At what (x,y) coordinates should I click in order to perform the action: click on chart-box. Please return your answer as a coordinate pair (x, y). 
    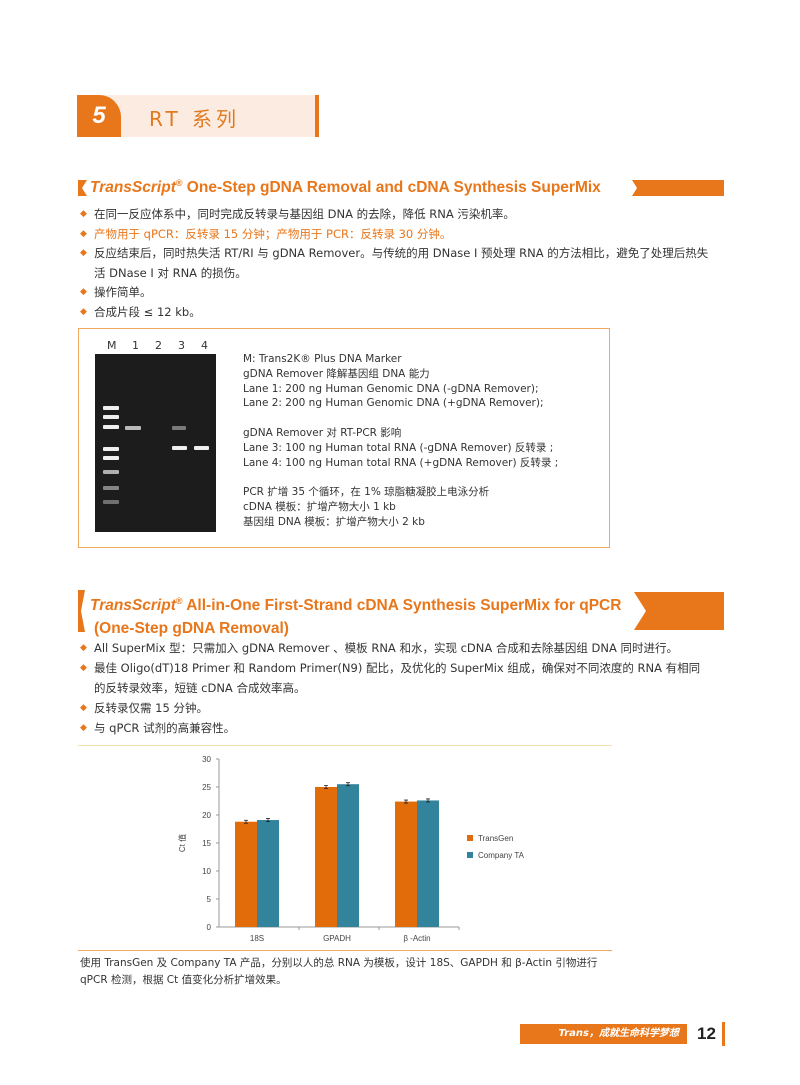
    Looking at the image, I should click on (345, 848).